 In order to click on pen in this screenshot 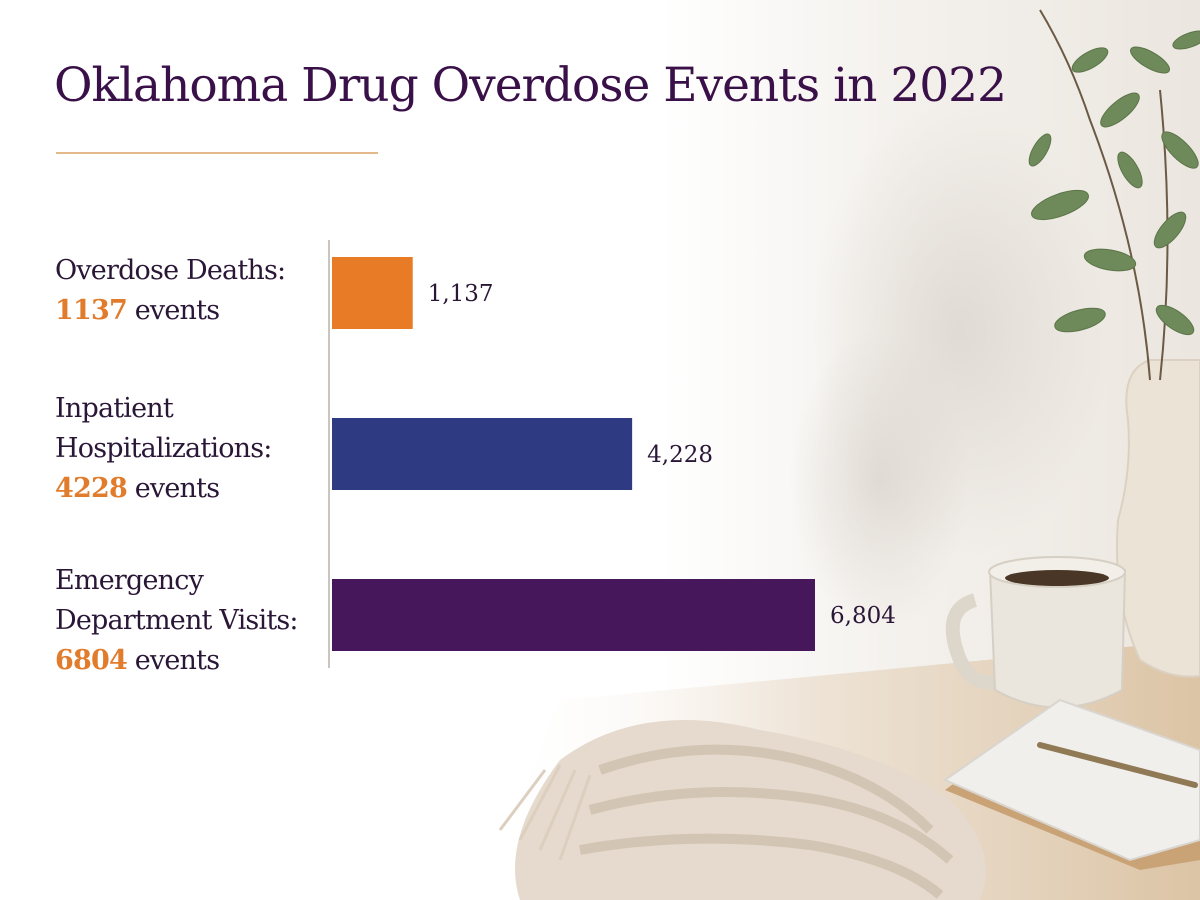, I will do `click(1117, 765)`.